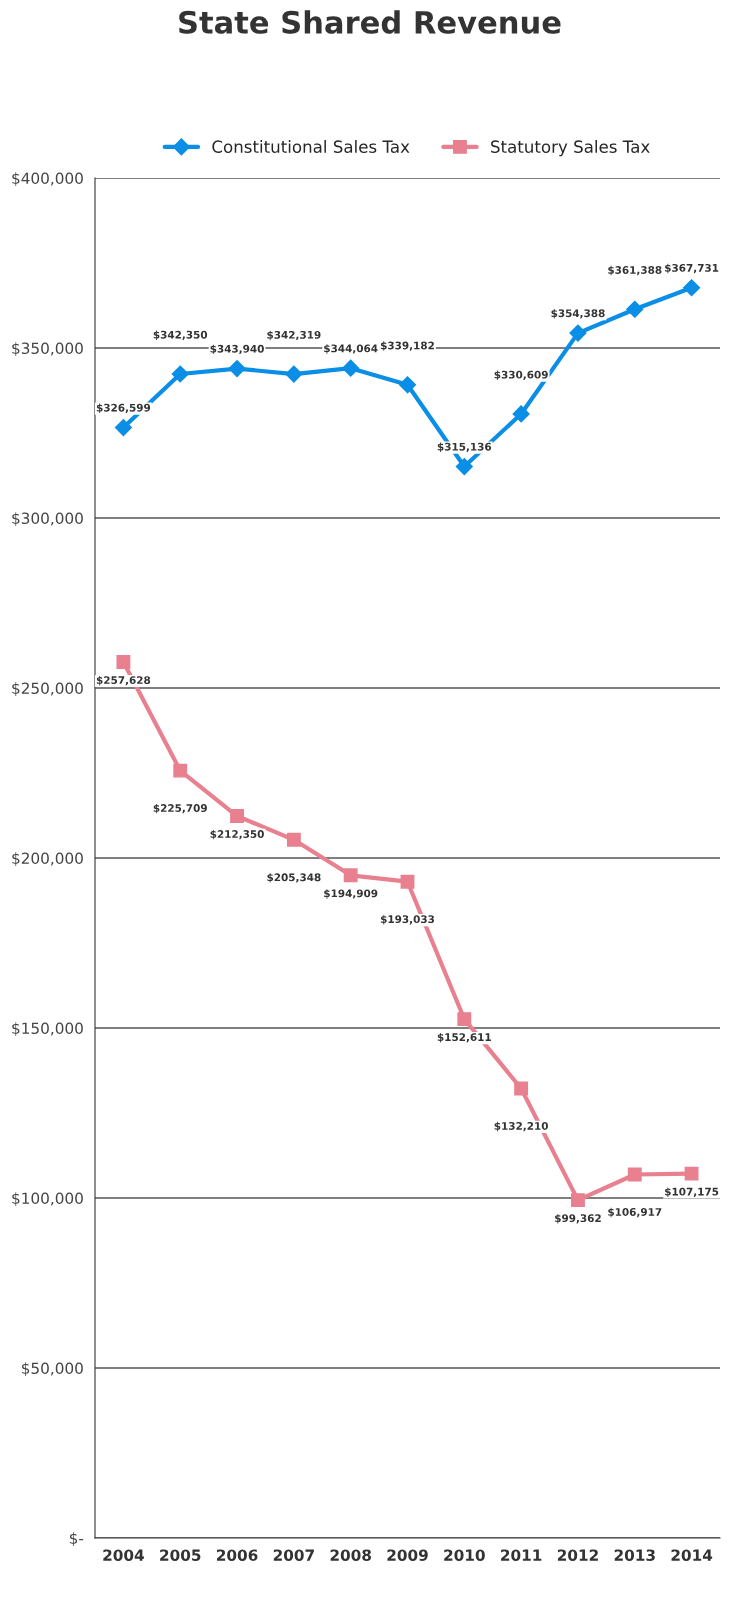 The height and width of the screenshot is (1618, 739). What do you see at coordinates (47, 349) in the screenshot?
I see `y-tick-label: $350,000` at bounding box center [47, 349].